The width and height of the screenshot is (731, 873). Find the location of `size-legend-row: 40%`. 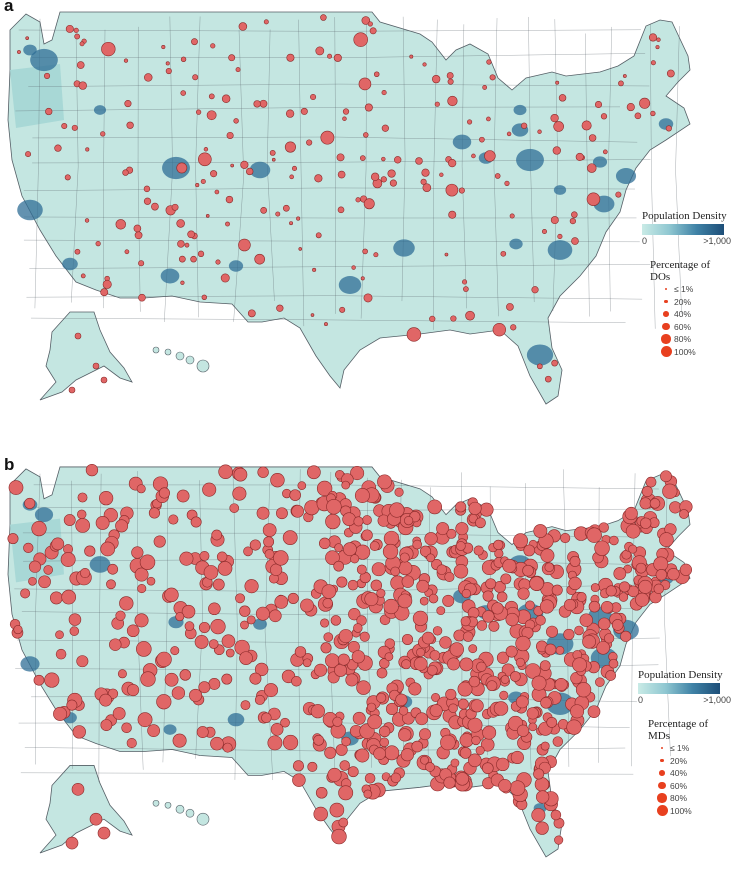

size-legend-row: 40% is located at coordinates (686, 314).